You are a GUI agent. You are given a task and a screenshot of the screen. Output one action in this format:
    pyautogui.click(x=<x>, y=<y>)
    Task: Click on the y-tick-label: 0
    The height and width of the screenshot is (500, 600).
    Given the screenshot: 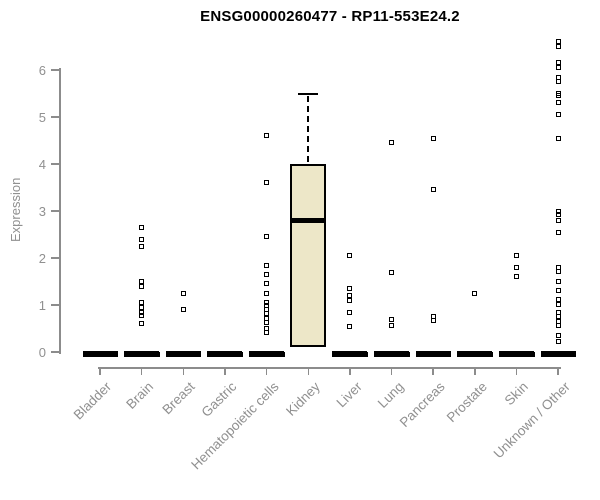 What is the action you would take?
    pyautogui.click(x=42, y=352)
    